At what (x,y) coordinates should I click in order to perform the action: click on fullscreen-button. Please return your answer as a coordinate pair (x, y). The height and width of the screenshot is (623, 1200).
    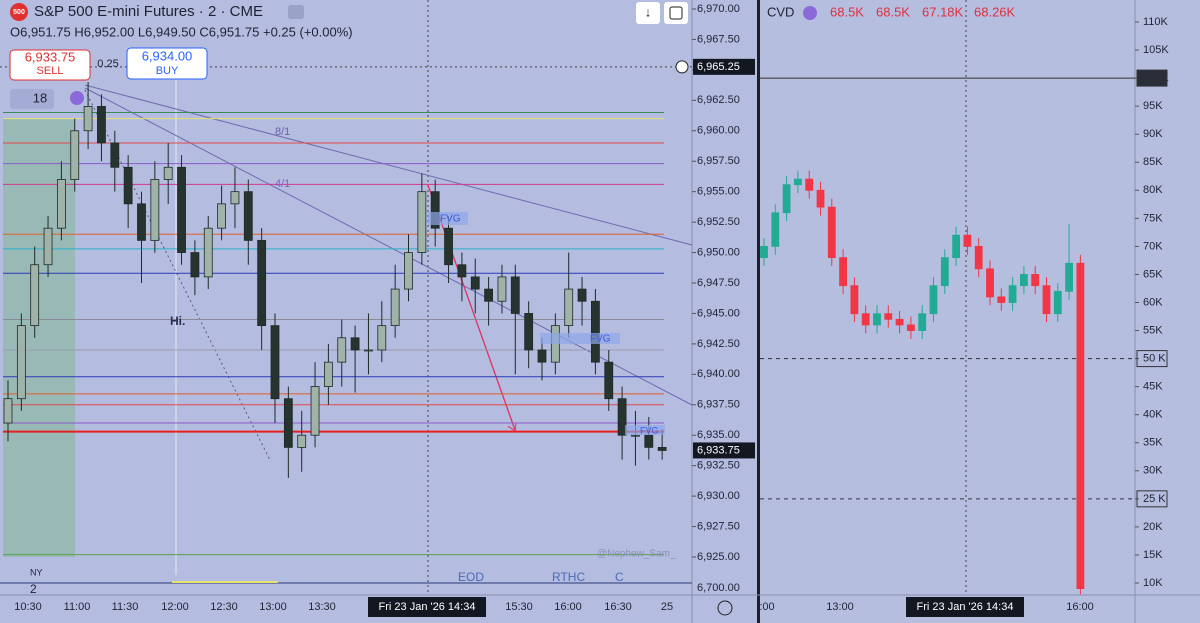
    Looking at the image, I should click on (676, 13).